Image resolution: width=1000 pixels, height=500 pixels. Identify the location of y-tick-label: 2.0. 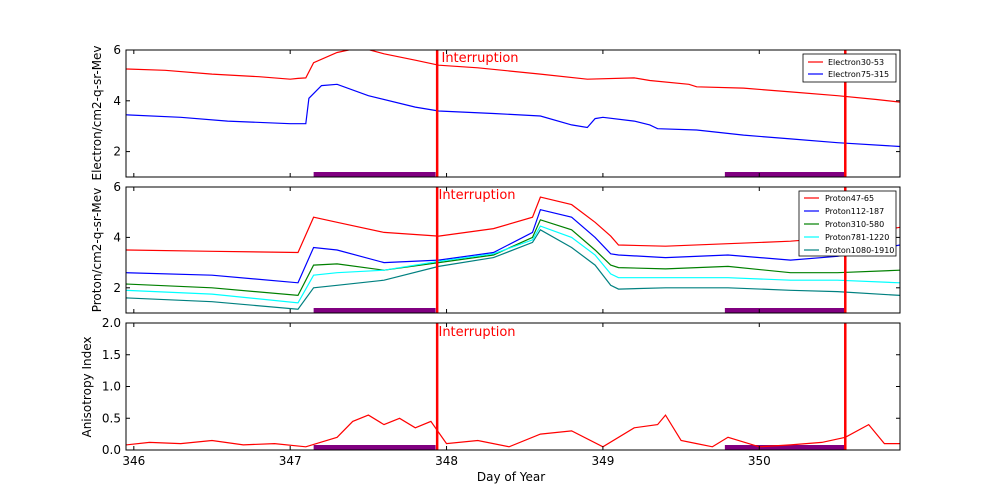
(111, 323).